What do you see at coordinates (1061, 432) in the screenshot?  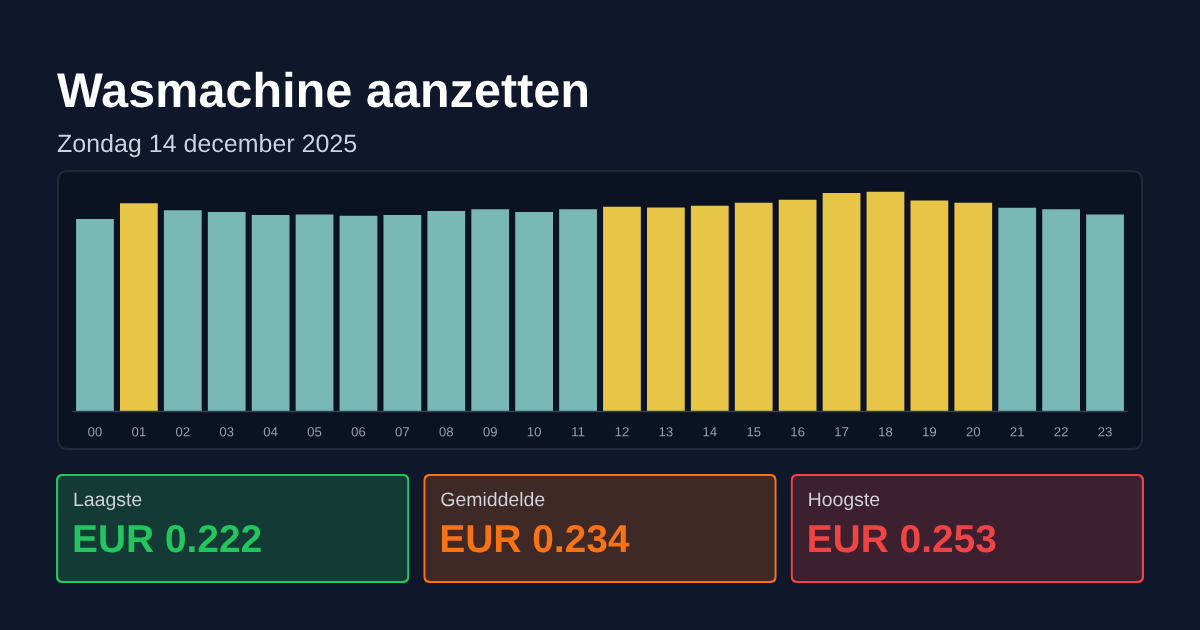 I see `x-tick-label: 22` at bounding box center [1061, 432].